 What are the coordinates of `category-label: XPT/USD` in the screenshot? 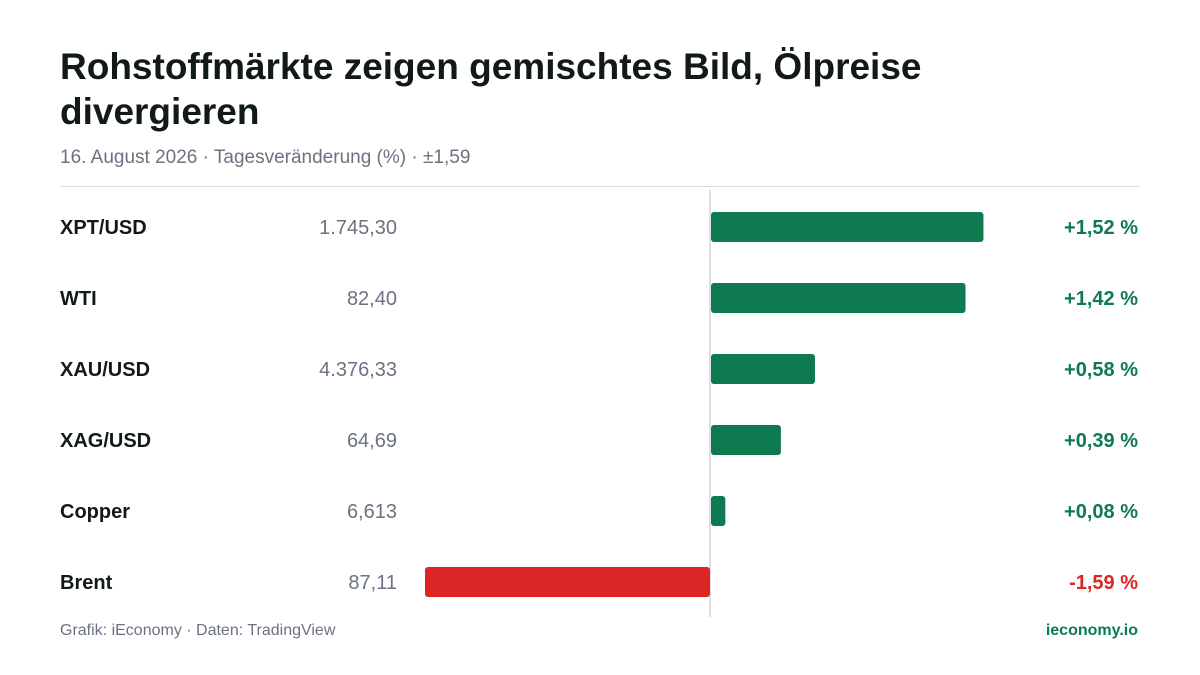 It's located at (103, 228).